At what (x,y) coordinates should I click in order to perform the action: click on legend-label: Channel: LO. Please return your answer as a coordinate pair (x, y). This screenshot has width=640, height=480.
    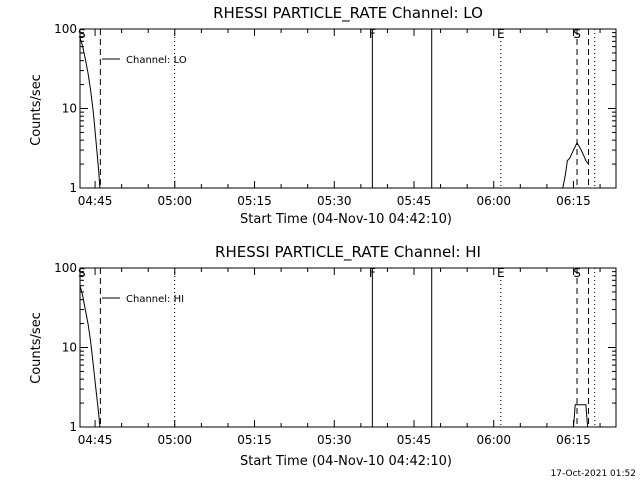
    Looking at the image, I should click on (156, 60).